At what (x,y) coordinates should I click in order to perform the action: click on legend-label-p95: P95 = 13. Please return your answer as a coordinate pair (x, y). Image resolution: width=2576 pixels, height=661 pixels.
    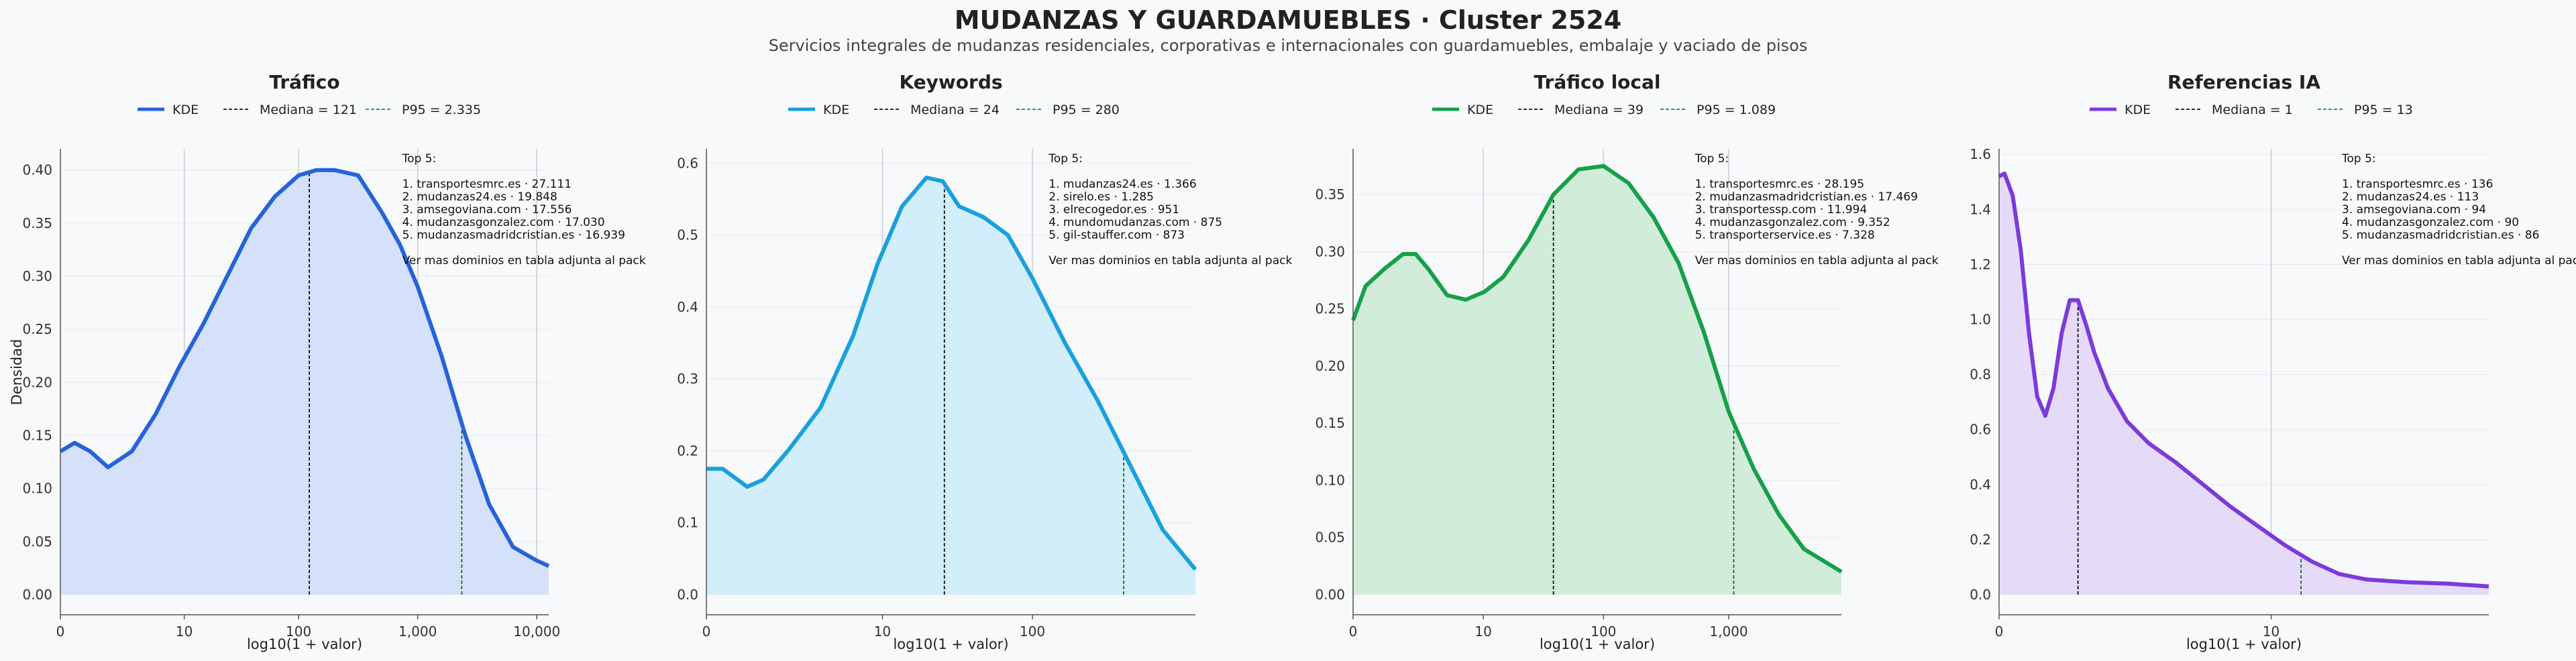
    Looking at the image, I should click on (2383, 110).